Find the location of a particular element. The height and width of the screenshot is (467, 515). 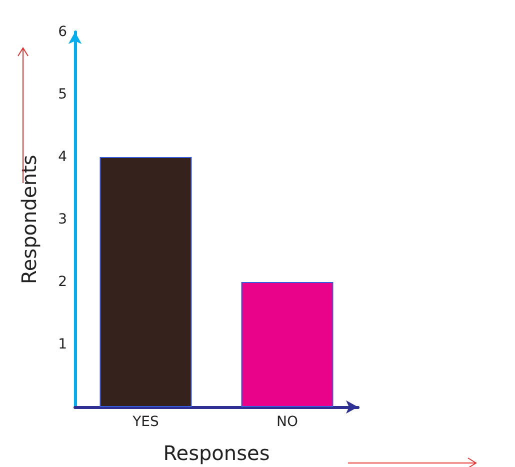

y-tick-label: 4 is located at coordinates (63, 157).